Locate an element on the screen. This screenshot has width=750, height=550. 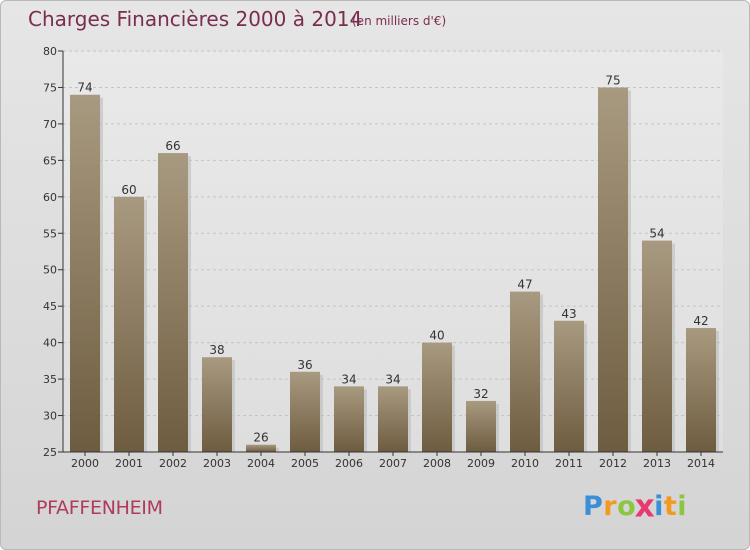
bar-2012 is located at coordinates (613, 270).